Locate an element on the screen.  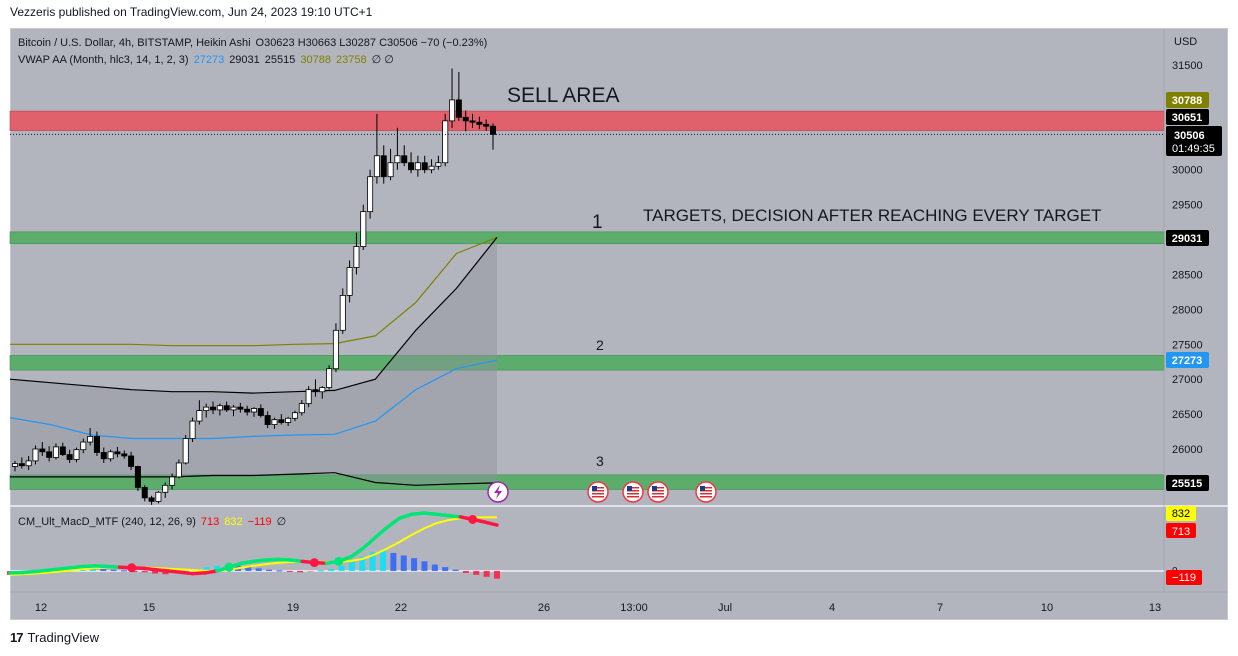
time-axis: 12 15 19 22 26 13:00 Jul 4 7 10 13 is located at coordinates (598, 608).